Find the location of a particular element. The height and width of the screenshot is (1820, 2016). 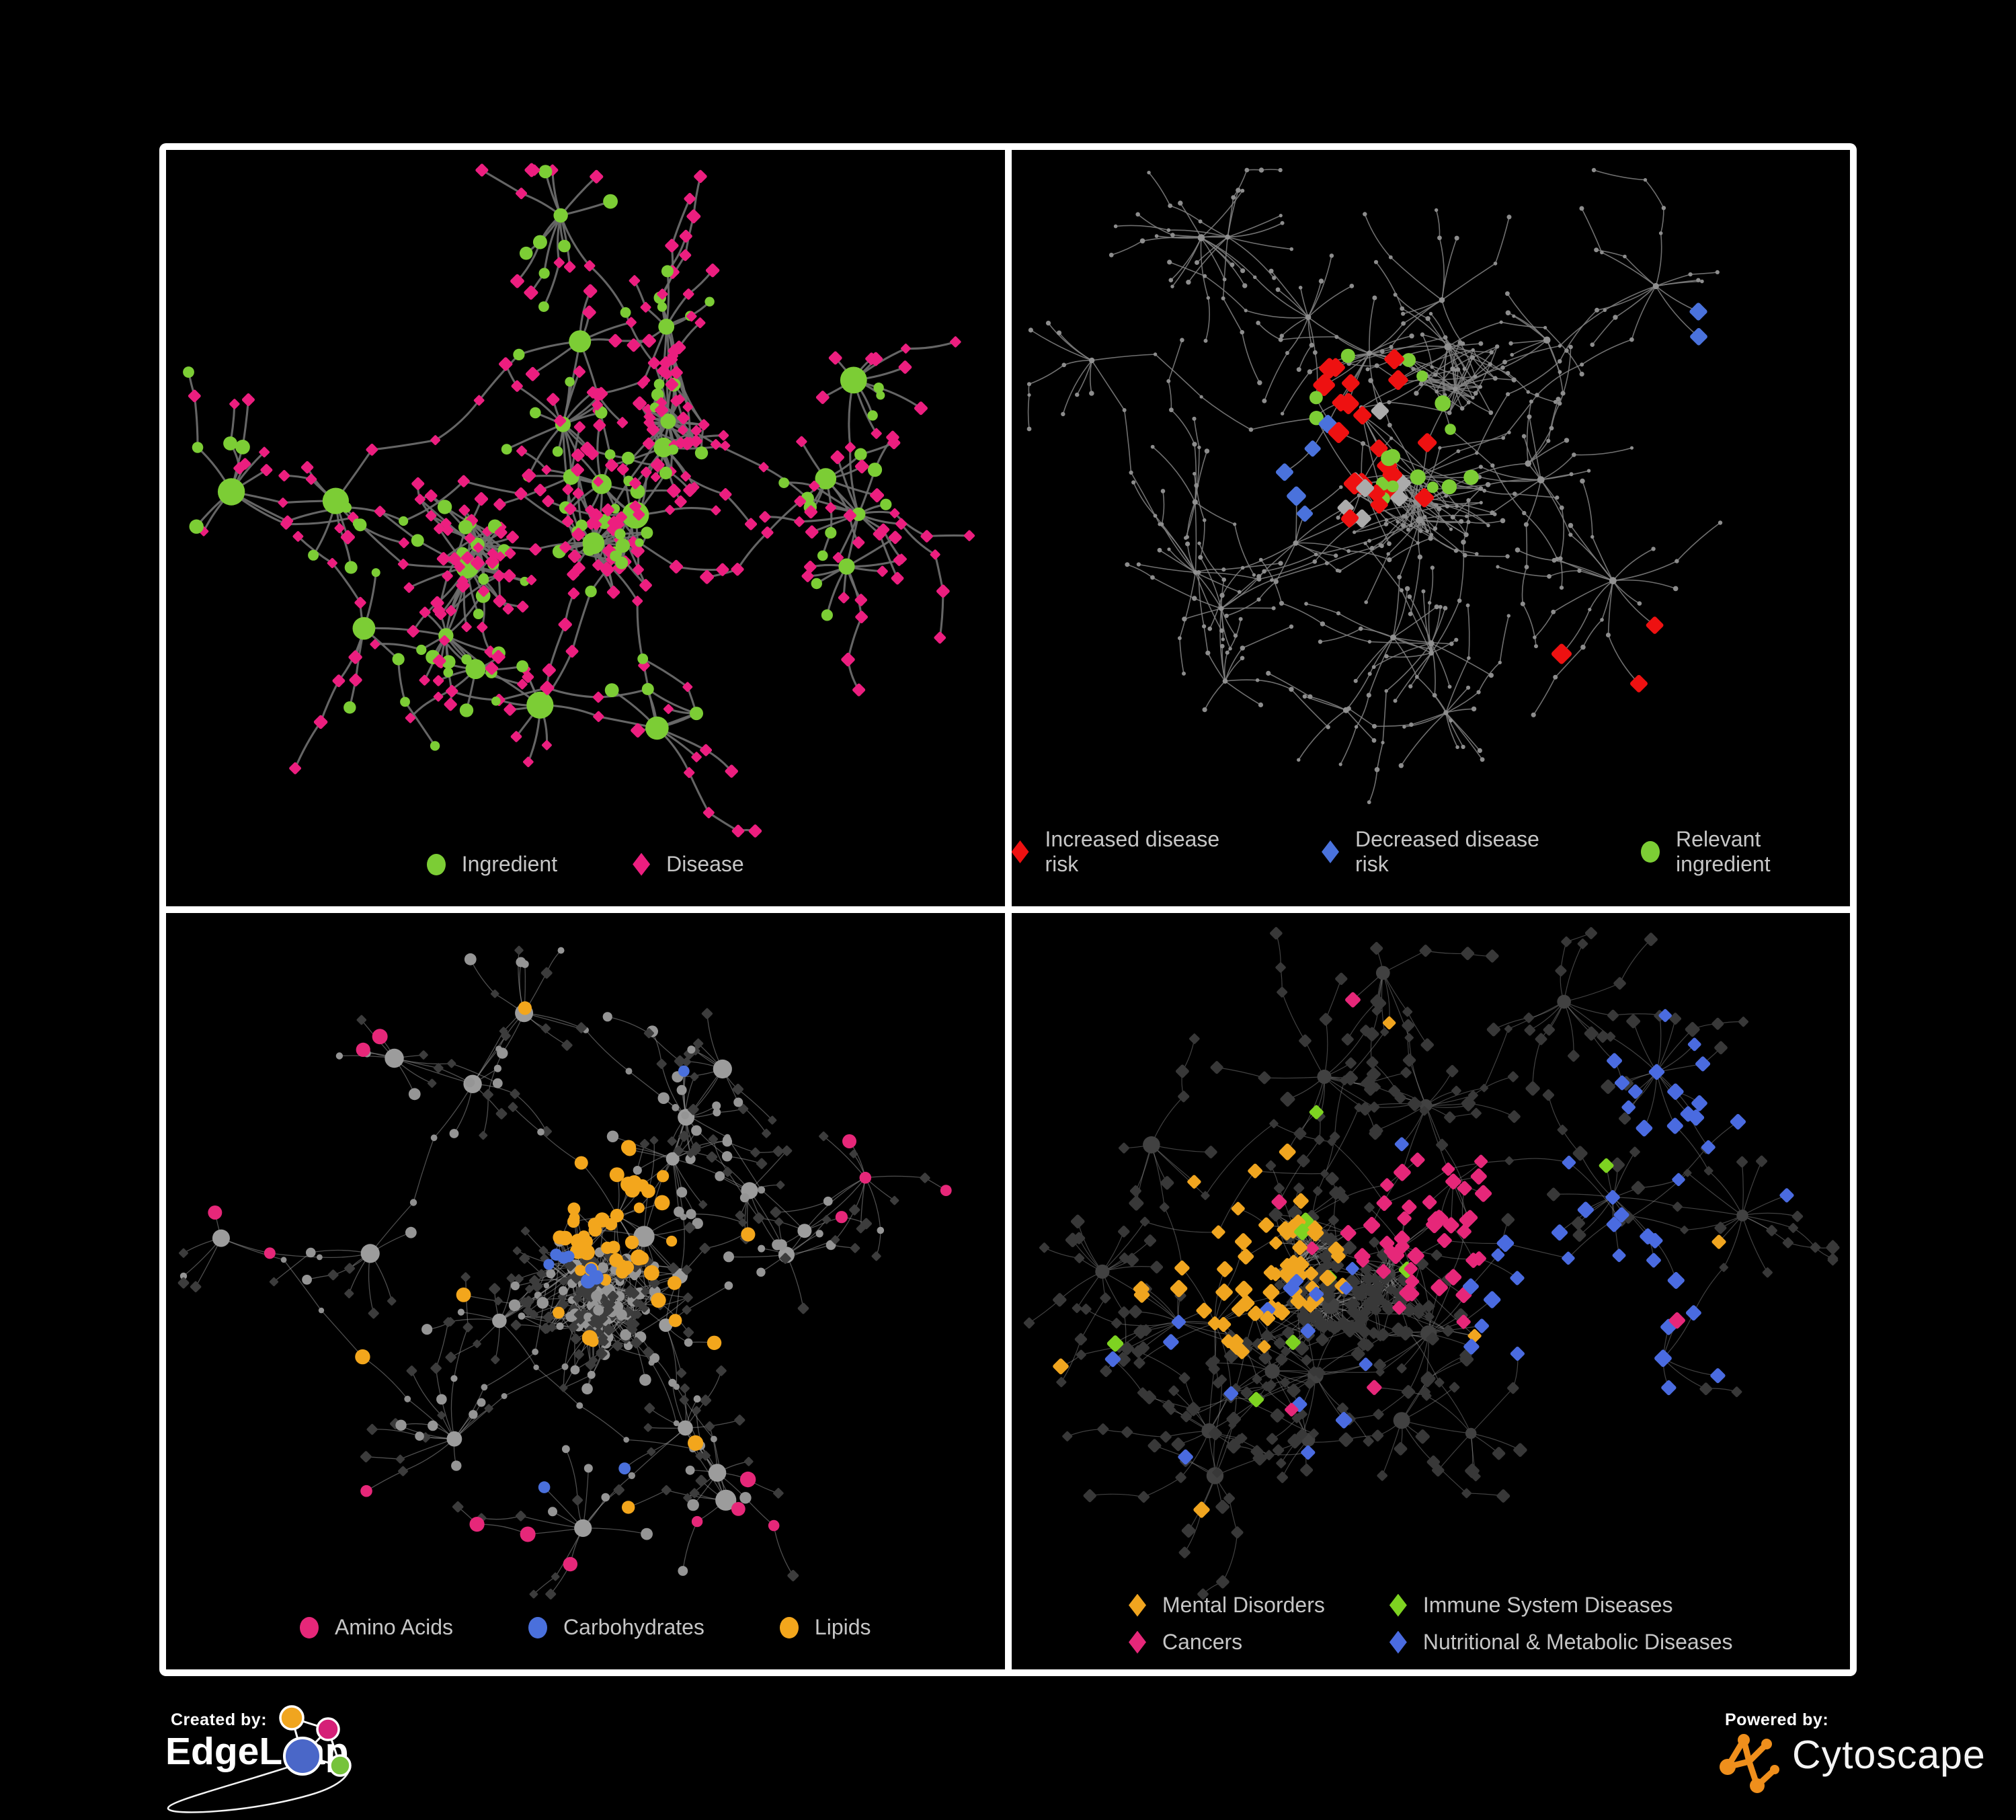

legend-label: Decreased disease risk is located at coordinates (1447, 851).